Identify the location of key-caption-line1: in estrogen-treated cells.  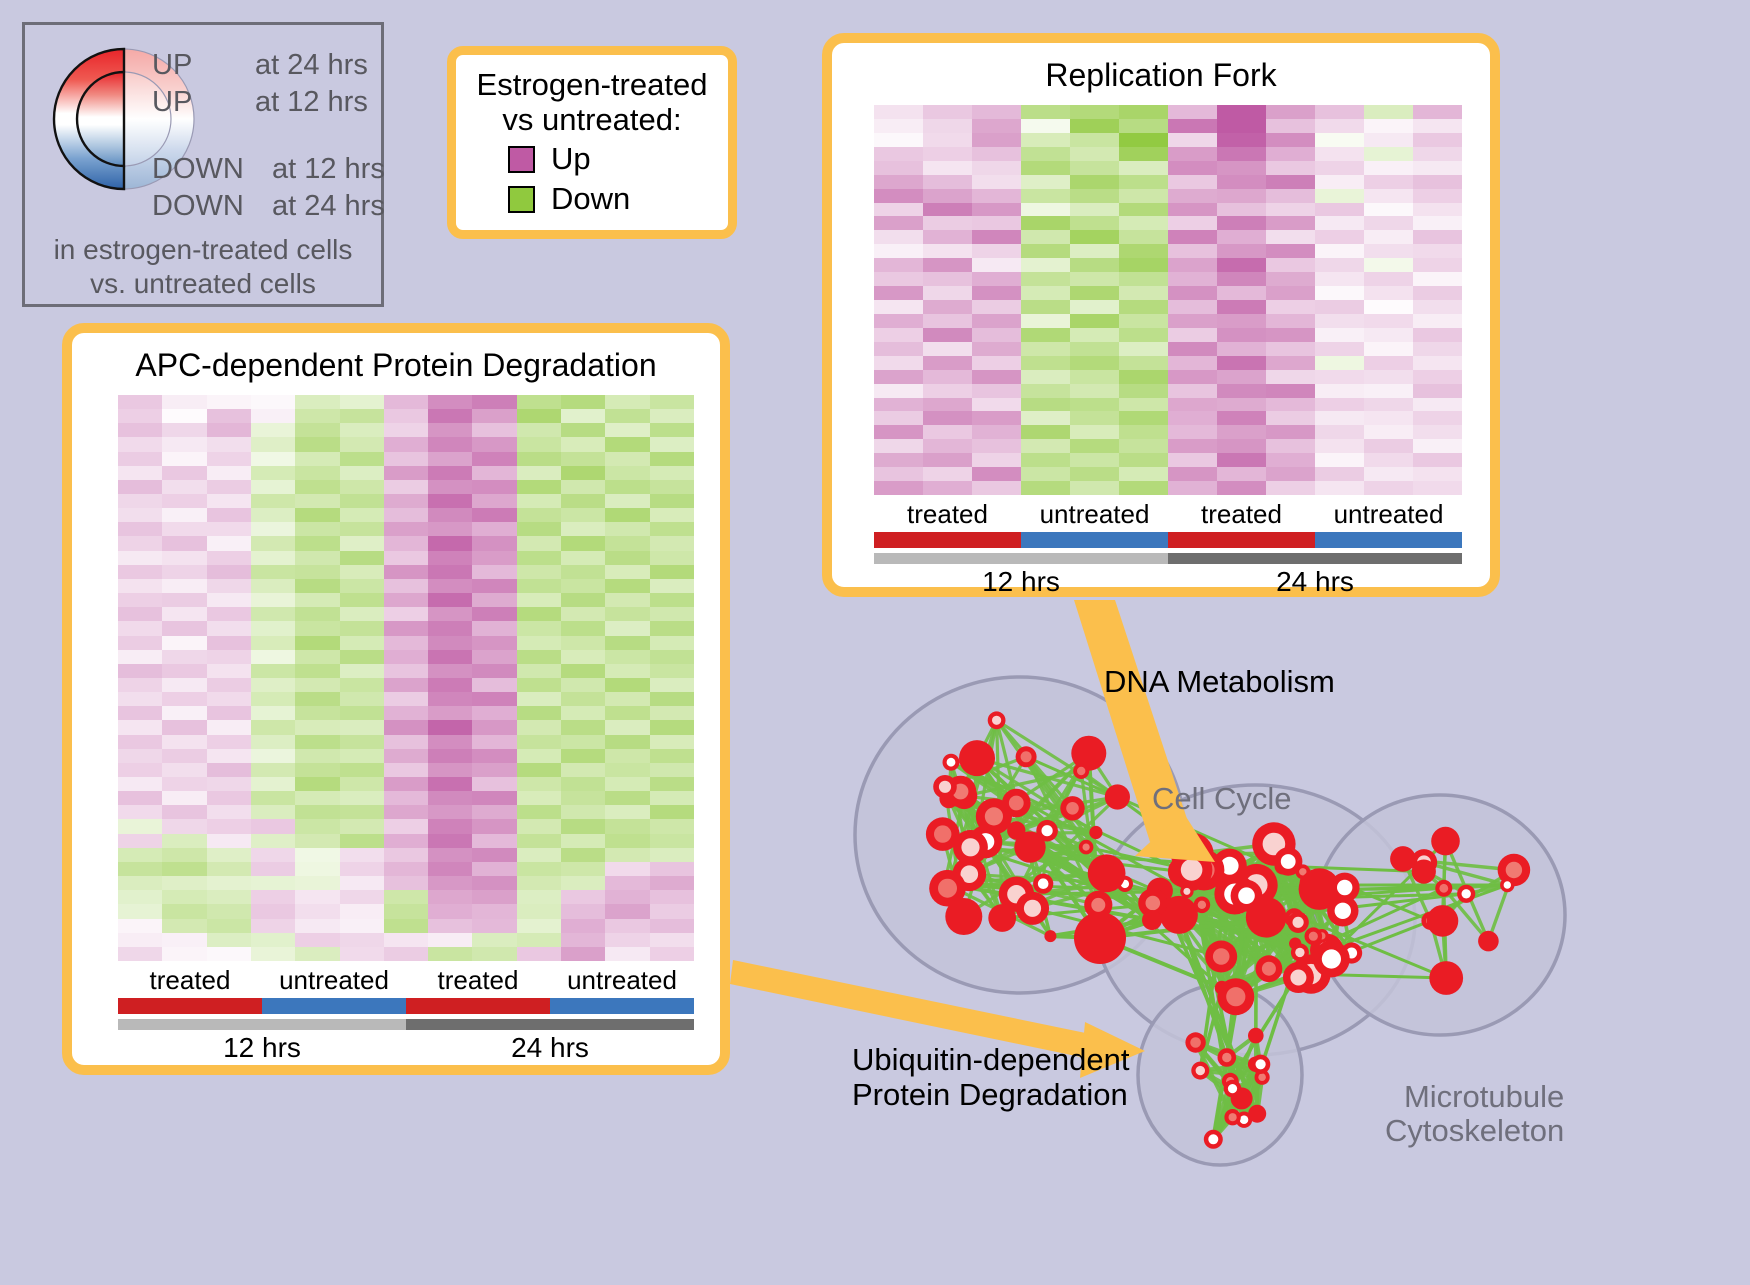
(203, 250).